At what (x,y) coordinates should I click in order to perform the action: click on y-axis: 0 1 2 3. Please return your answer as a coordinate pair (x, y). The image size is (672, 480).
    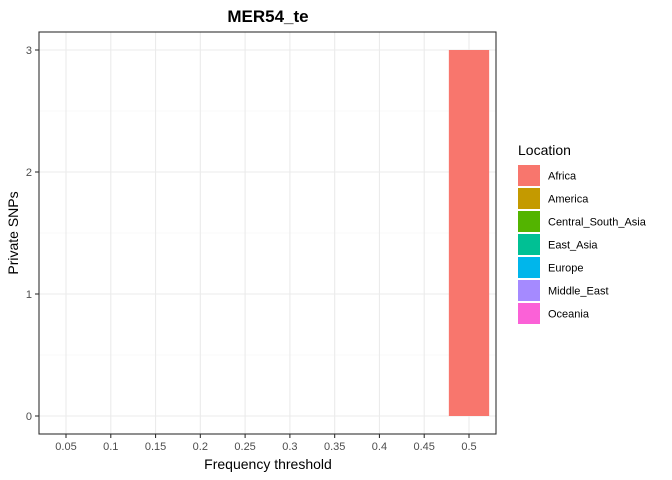
    Looking at the image, I should click on (32, 234).